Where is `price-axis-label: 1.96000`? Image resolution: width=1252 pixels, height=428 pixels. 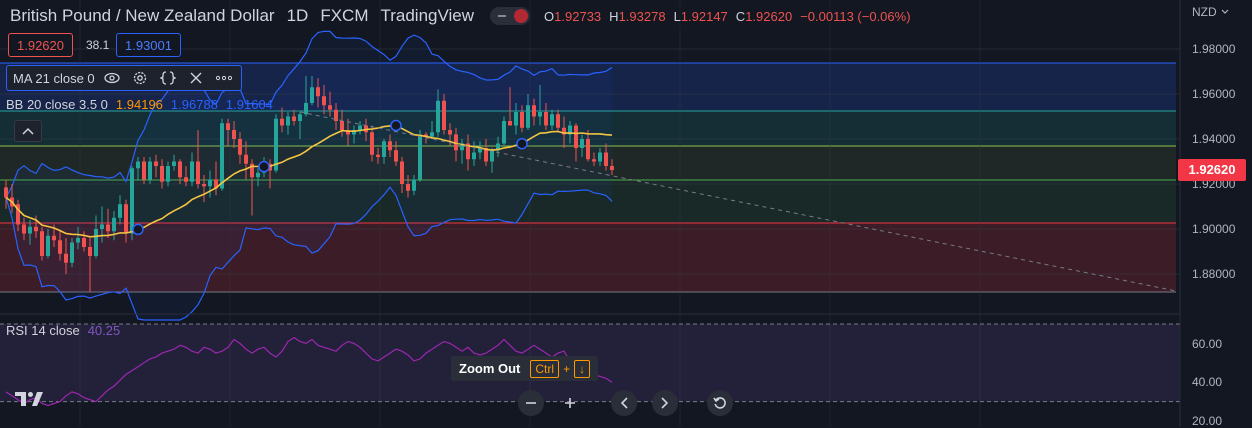
price-axis-label: 1.96000 is located at coordinates (1214, 94).